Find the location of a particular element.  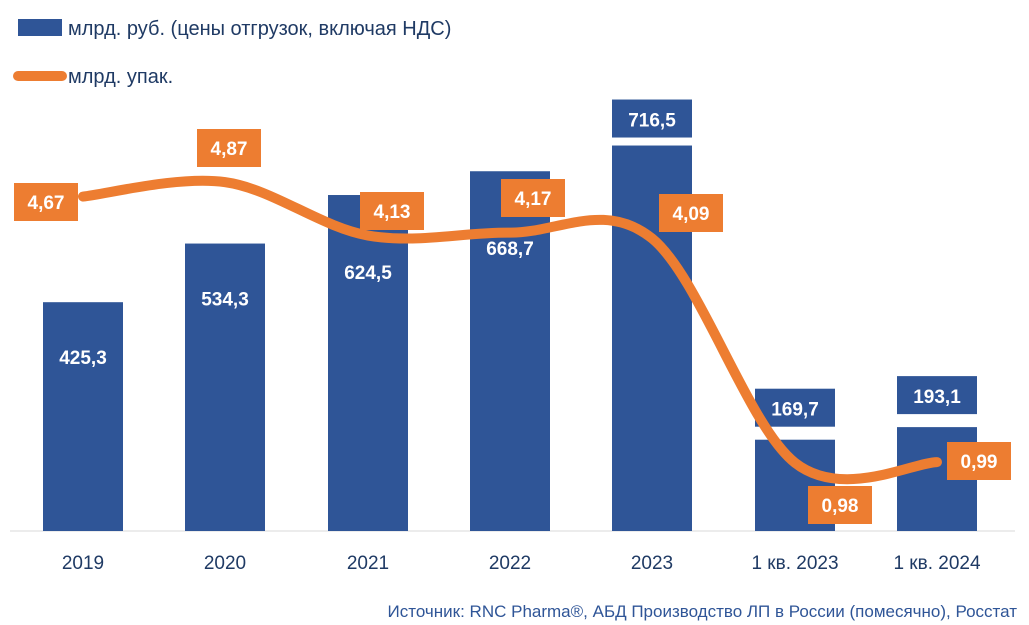

bar-value-label: 624,5 is located at coordinates (368, 273).